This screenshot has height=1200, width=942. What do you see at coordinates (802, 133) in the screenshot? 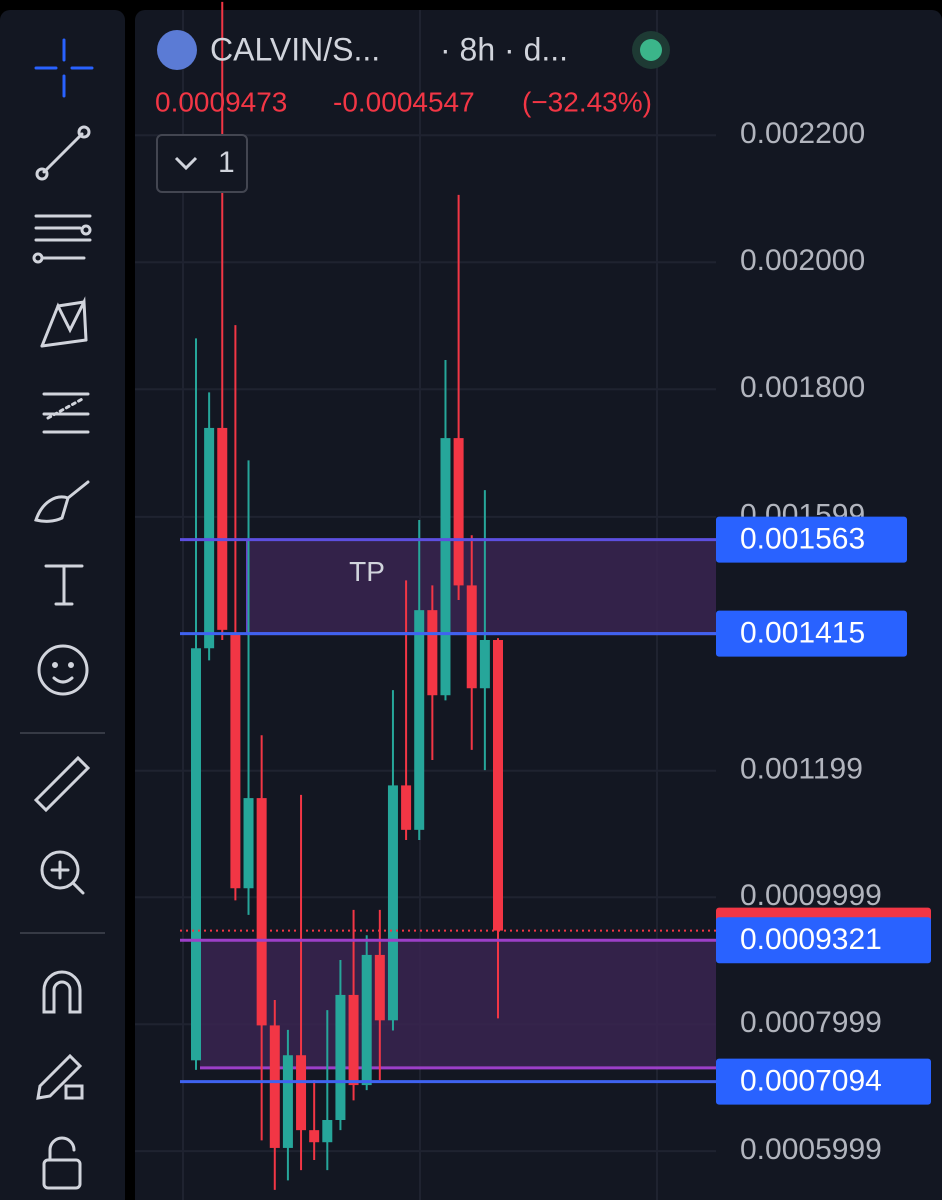
I see `y-tick-label: 0.002200` at bounding box center [802, 133].